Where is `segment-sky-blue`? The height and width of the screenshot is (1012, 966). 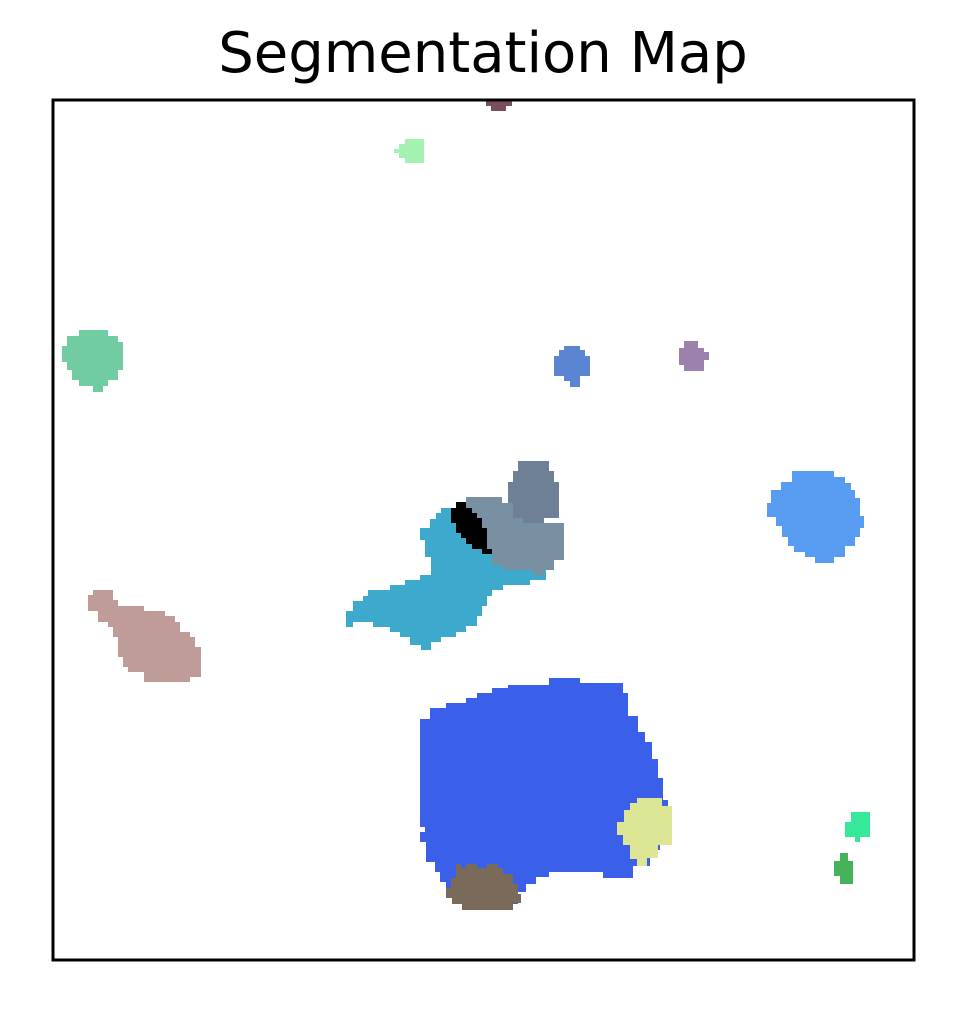
segment-sky-blue is located at coordinates (815, 517).